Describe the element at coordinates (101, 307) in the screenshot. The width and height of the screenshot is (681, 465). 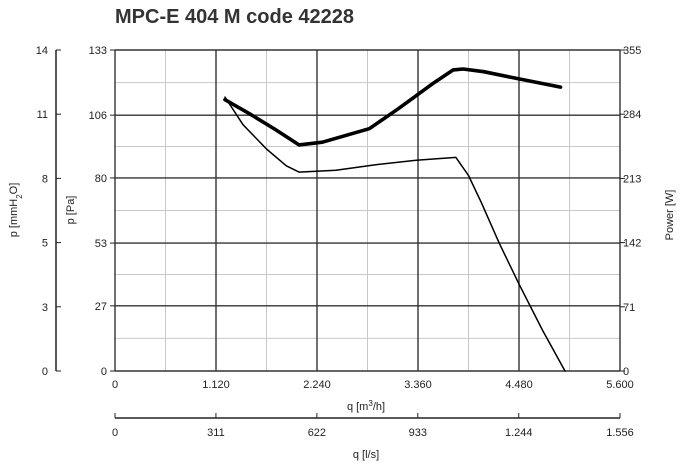
I see `y-pa-tick-label: 27` at that location.